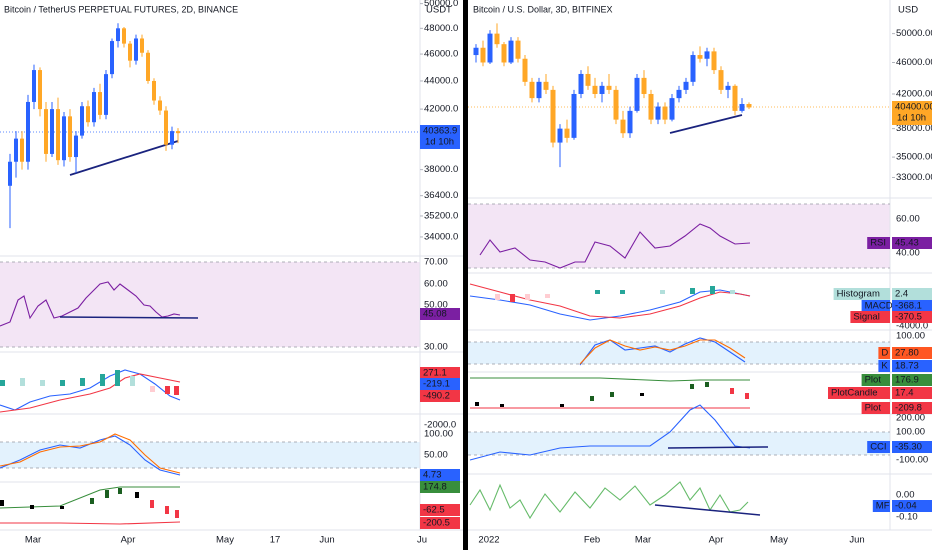  Describe the element at coordinates (908, 253) in the screenshot. I see `indicator-axis-label: 40.00` at that location.